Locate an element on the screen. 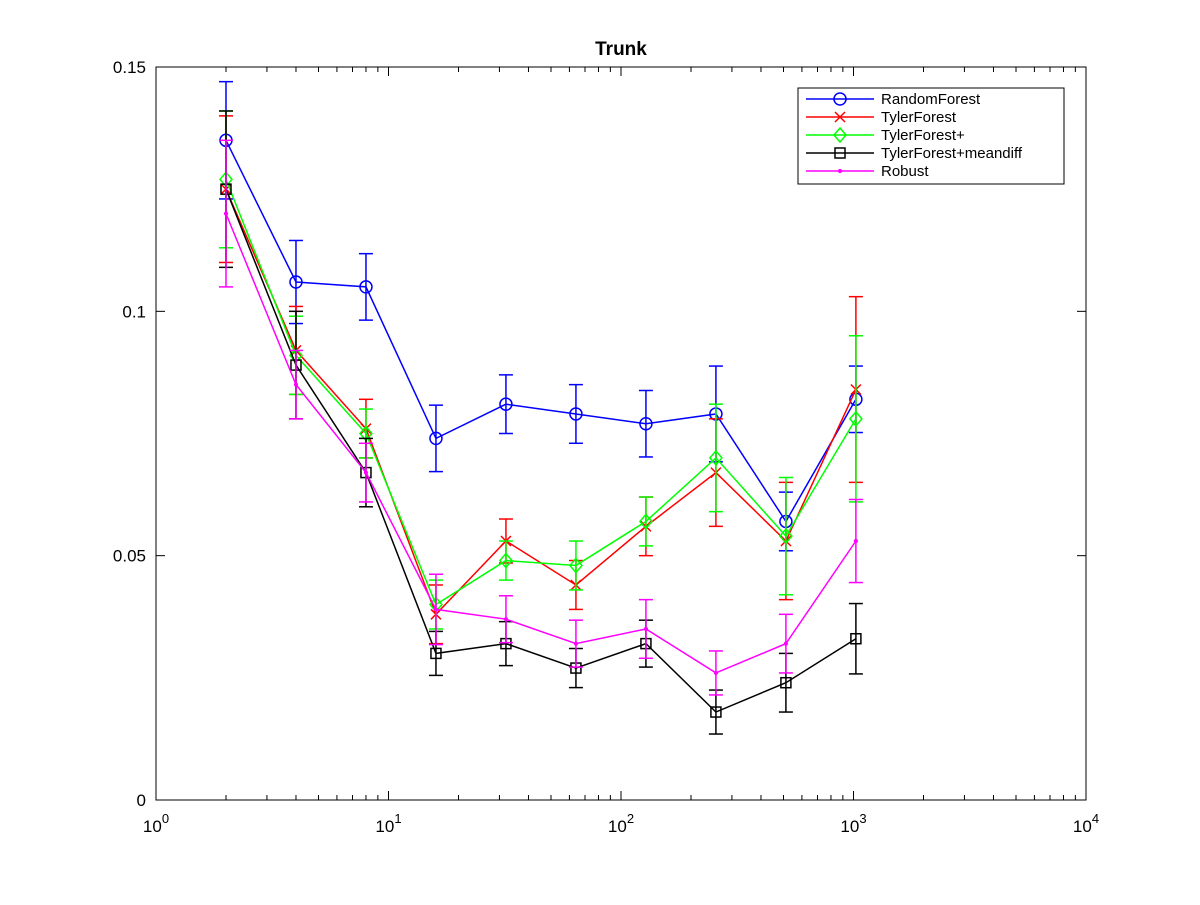 The image size is (1200, 905). x-tick-label: 10³ is located at coordinates (853, 823).